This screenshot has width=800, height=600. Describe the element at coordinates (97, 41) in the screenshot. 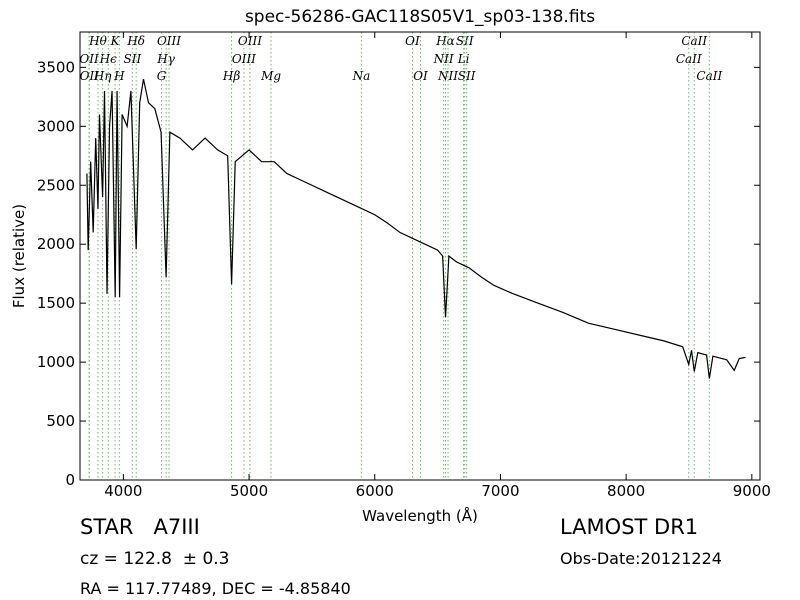

I see `spectral-line-label: Hθ` at that location.